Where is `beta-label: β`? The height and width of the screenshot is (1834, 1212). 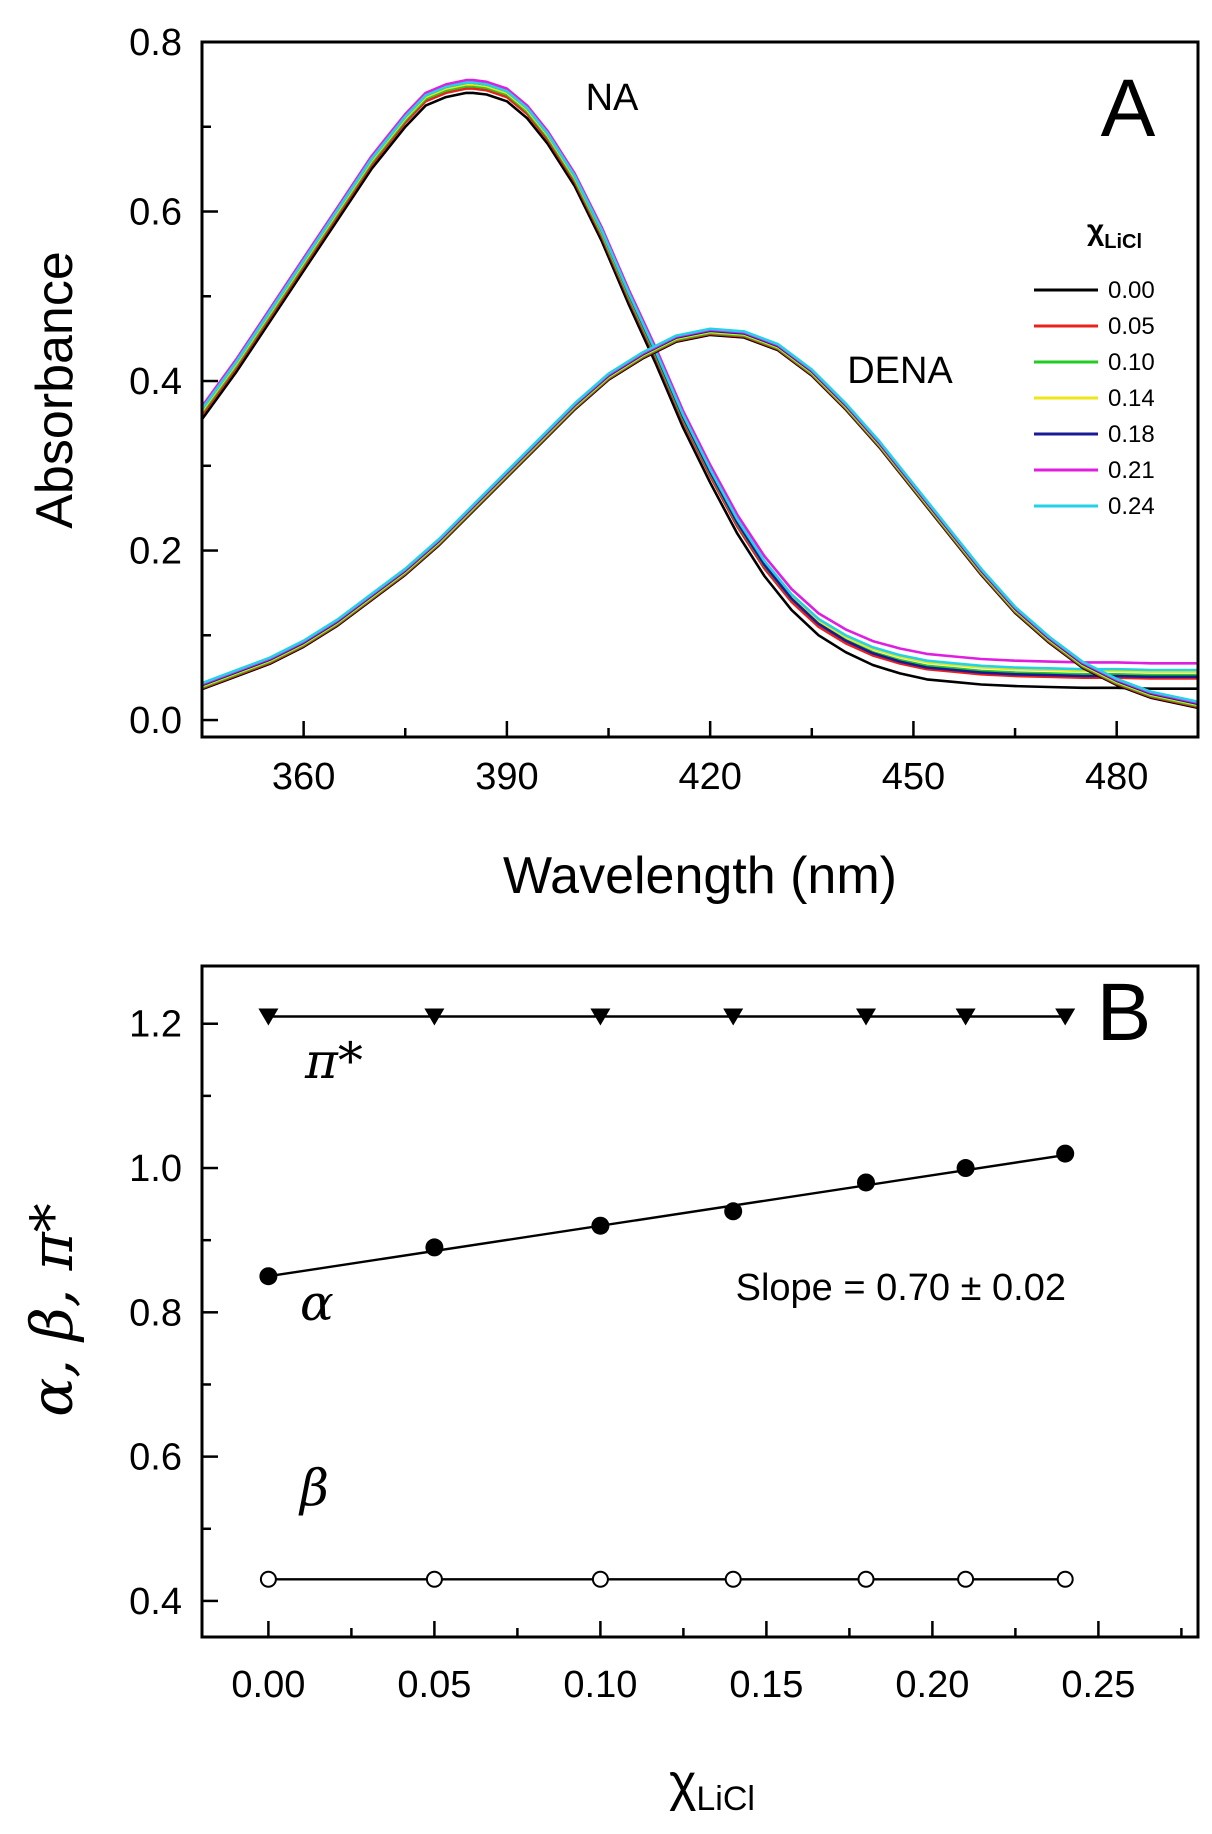
beta-label: β is located at coordinates (313, 1488).